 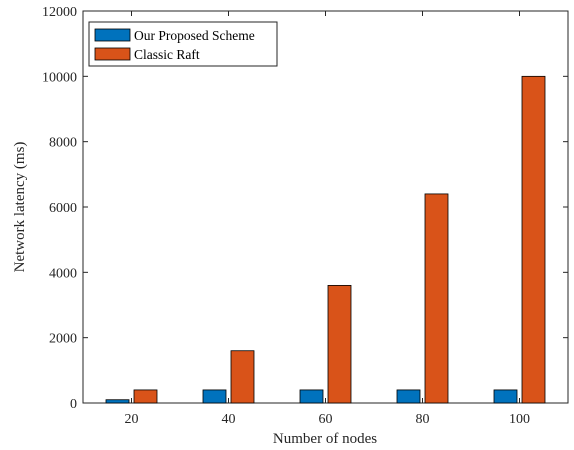 What do you see at coordinates (20, 207) in the screenshot?
I see `y-axis-title: Network latency (ms)` at bounding box center [20, 207].